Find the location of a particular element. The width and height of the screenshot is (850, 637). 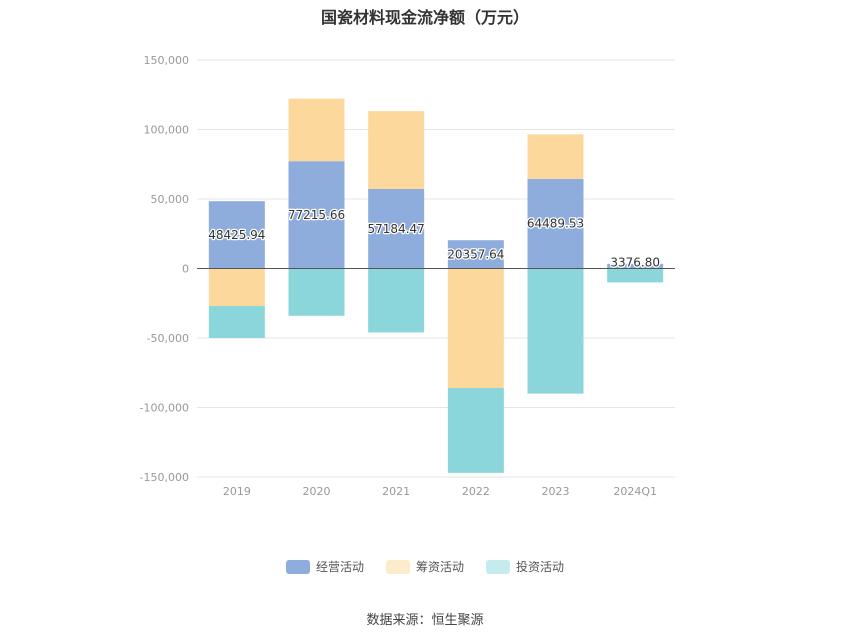

data-label: 64489.53 is located at coordinates (555, 224).